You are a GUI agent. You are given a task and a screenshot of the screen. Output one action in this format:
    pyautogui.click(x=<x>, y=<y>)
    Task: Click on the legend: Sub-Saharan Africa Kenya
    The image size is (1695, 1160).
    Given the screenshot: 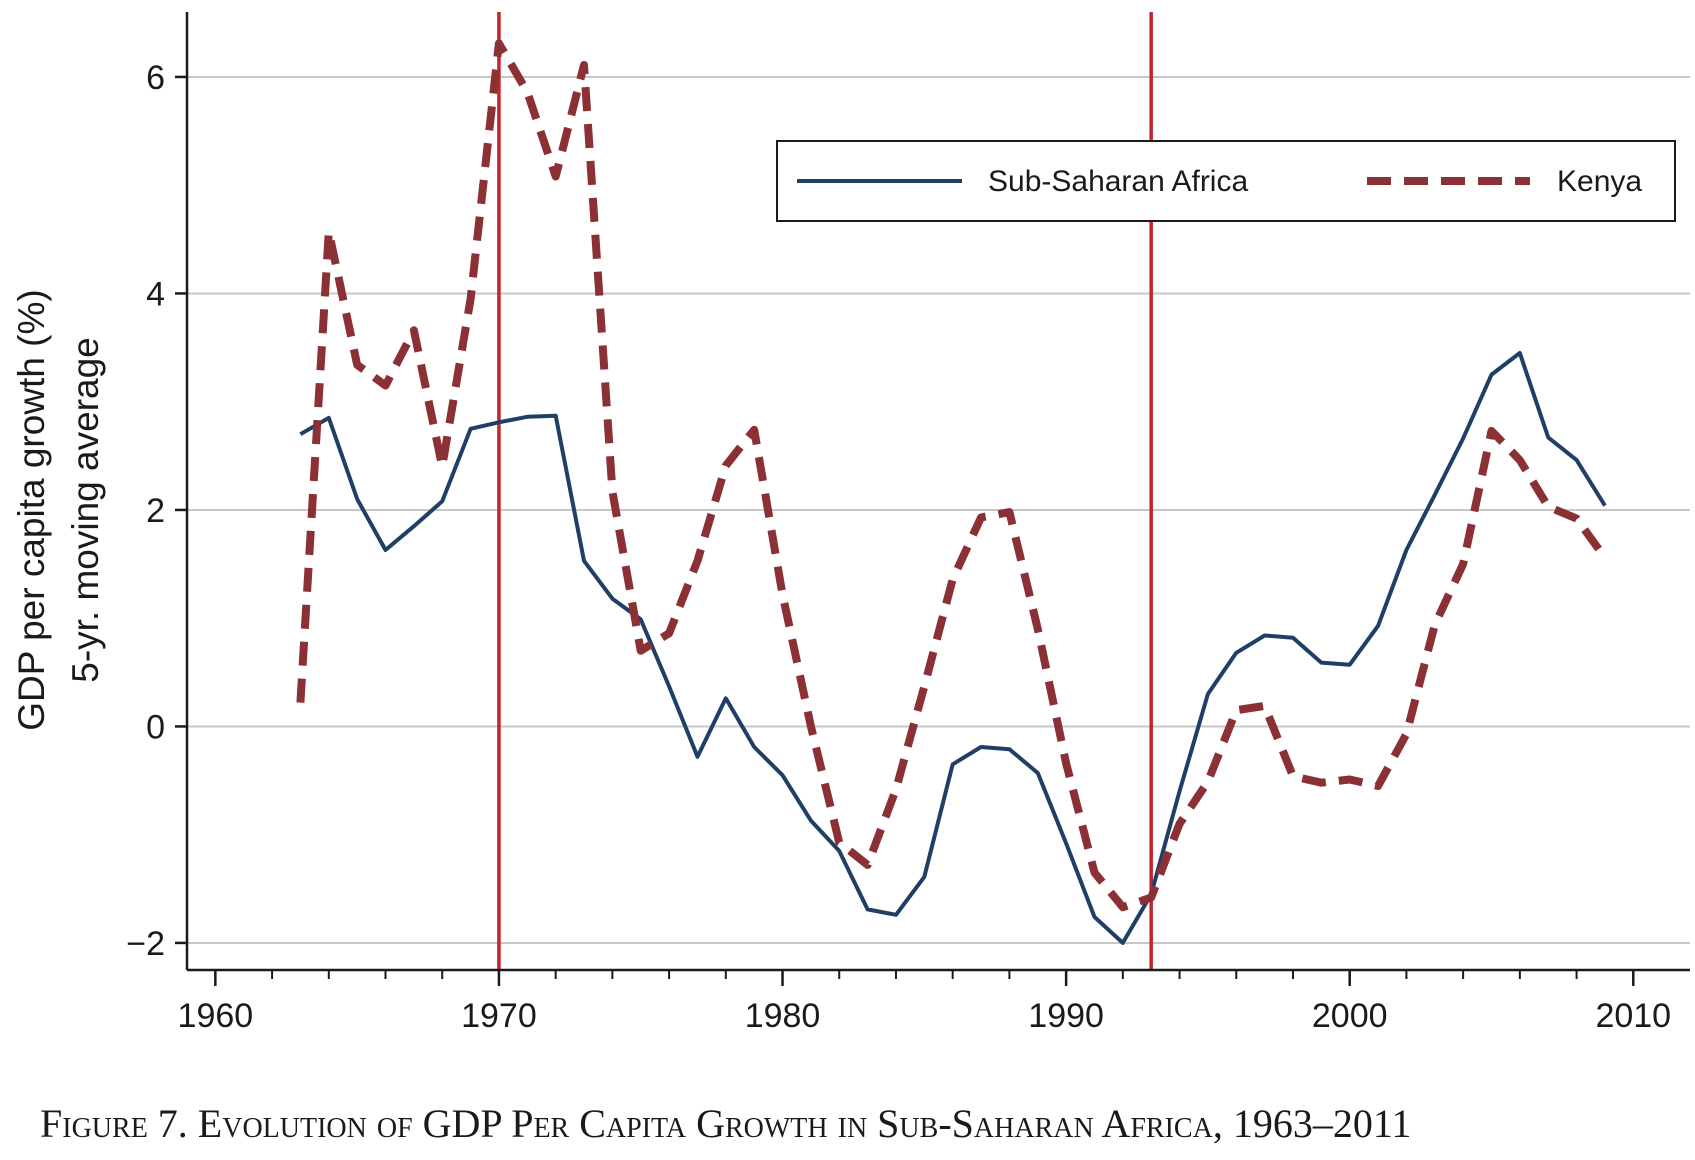 What is the action you would take?
    pyautogui.click(x=1226, y=181)
    